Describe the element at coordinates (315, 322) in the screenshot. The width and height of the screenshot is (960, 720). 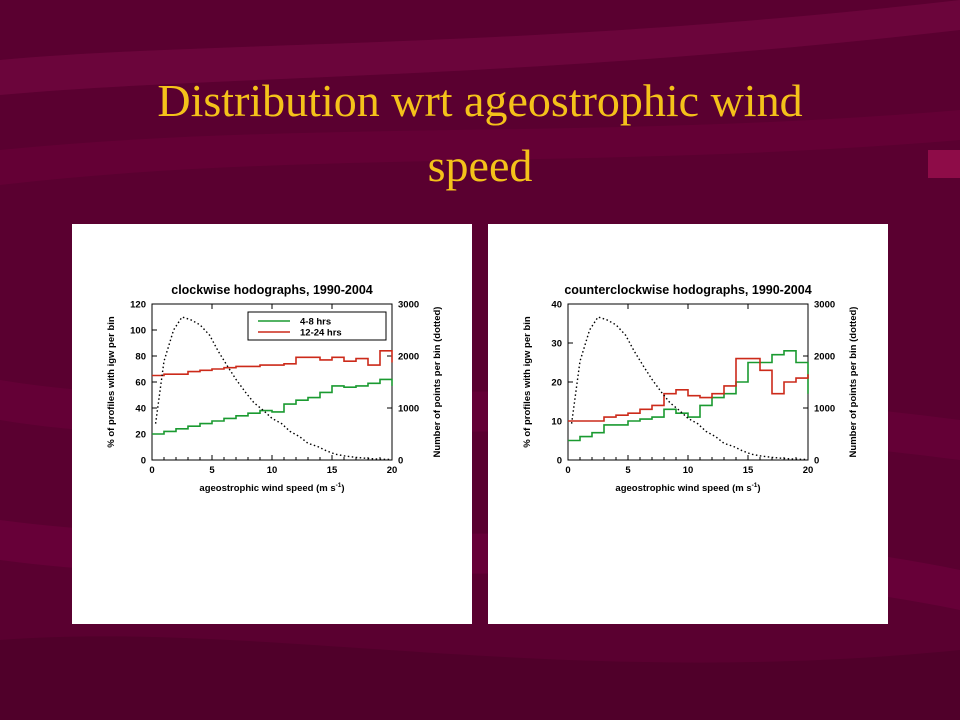
I see `legend-label: 4-8 hrs` at that location.